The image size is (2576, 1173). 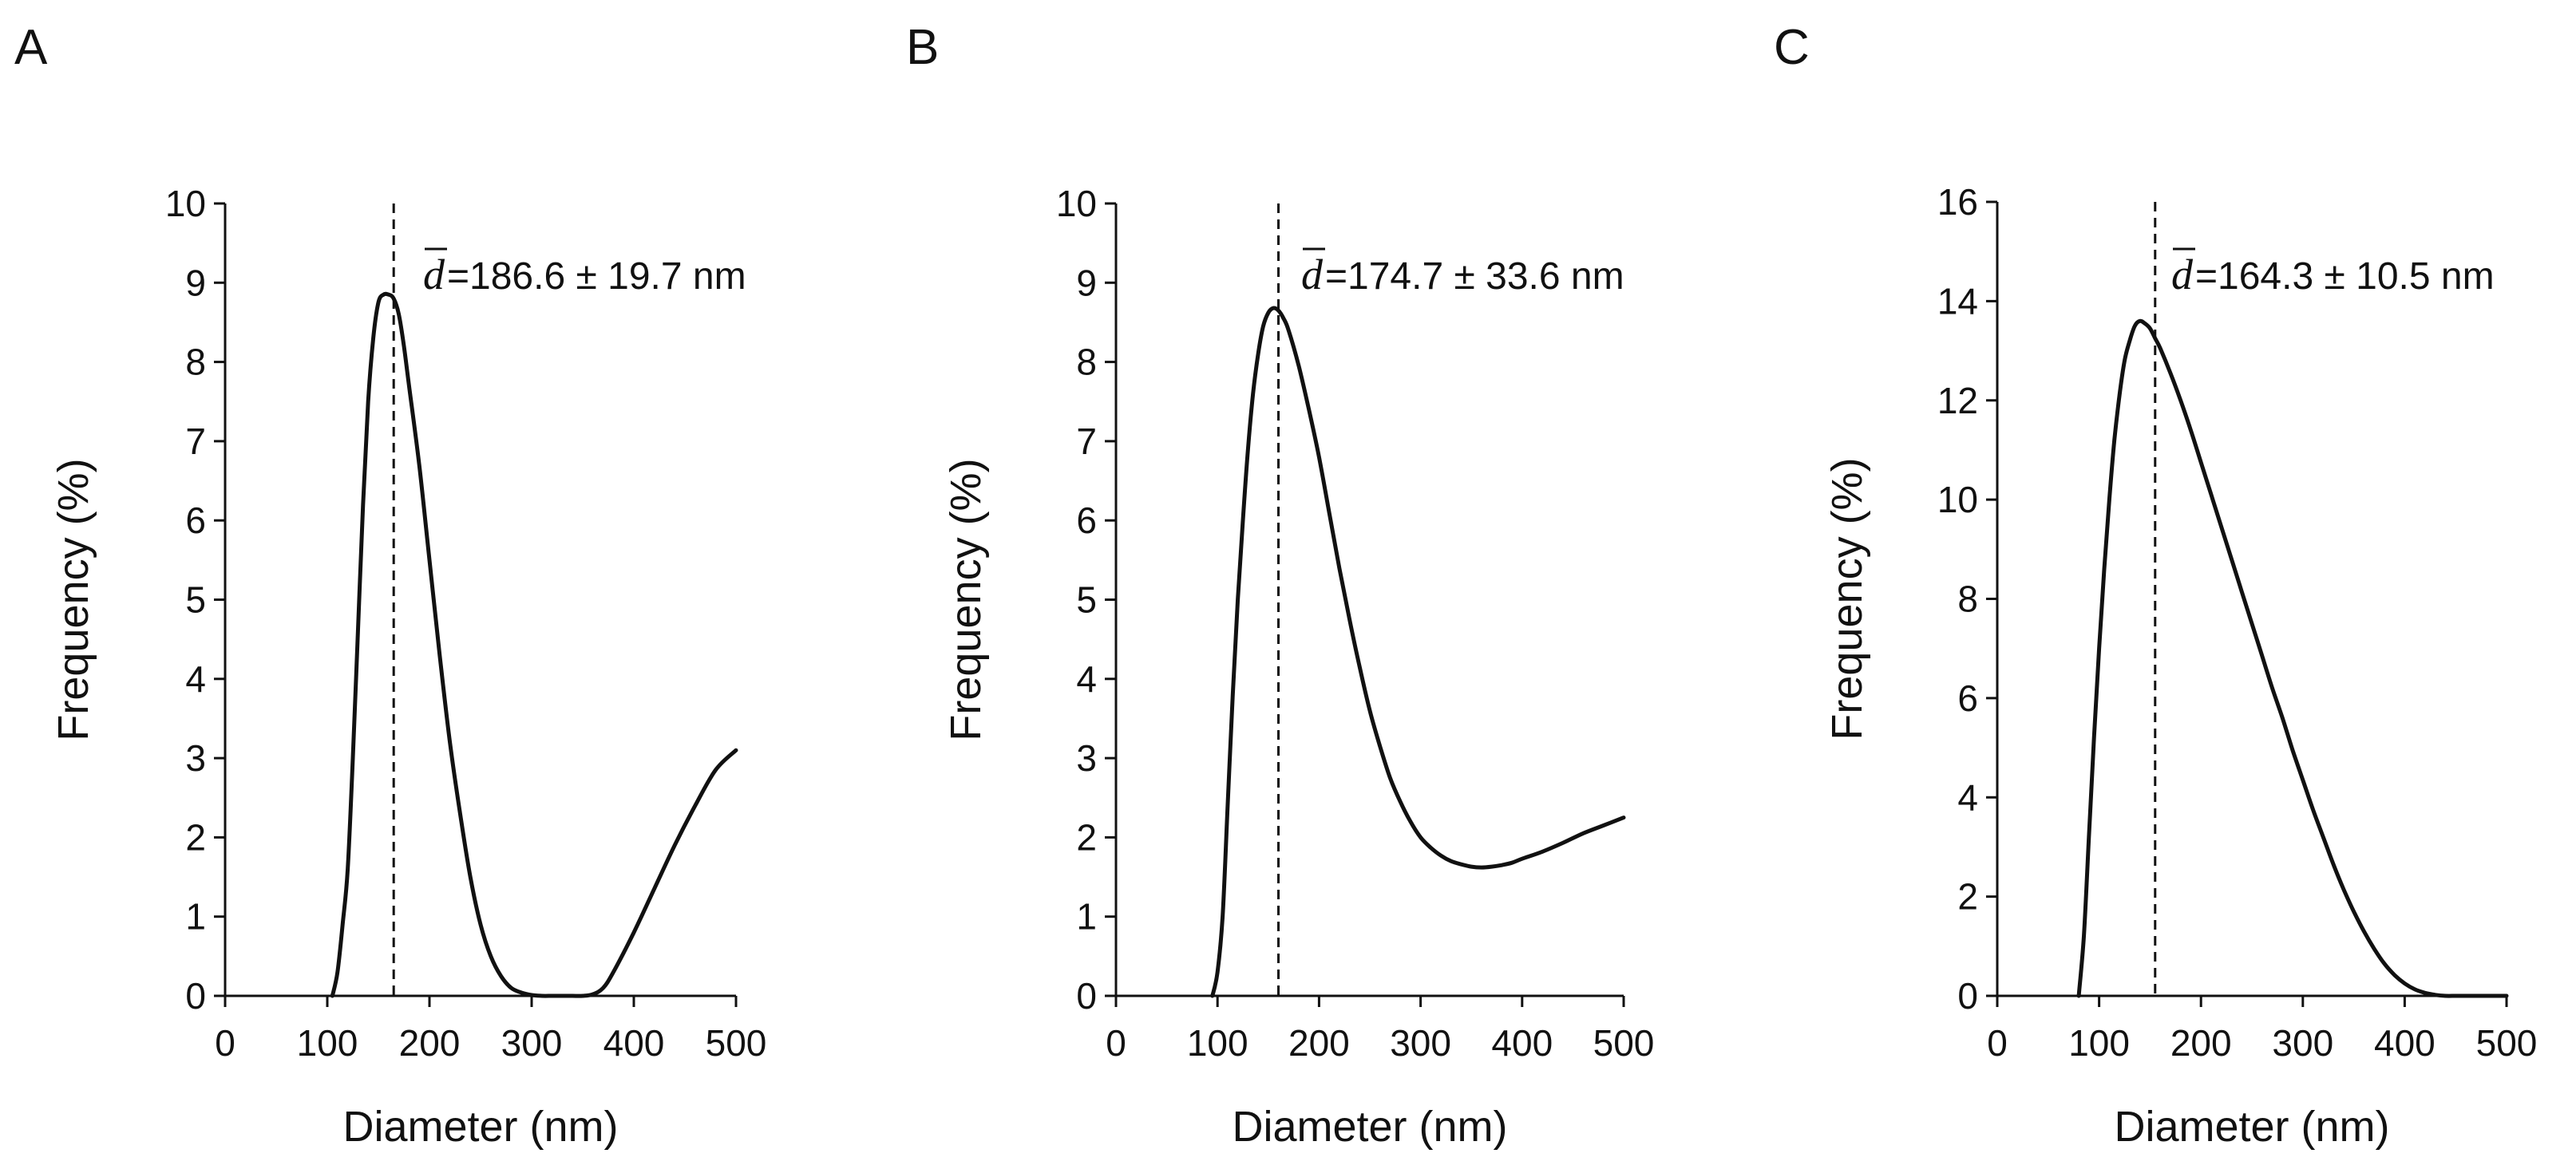 I want to click on mean-annotation: =174.7 ± 33.6 nm, so click(x=1475, y=276).